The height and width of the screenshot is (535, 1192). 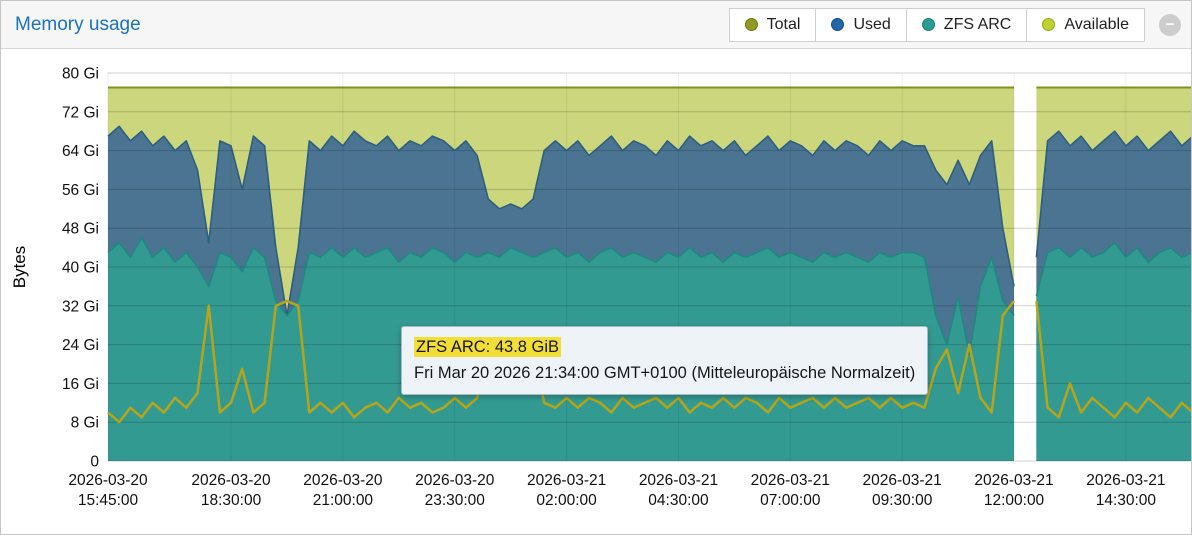 What do you see at coordinates (1113, 359) in the screenshot?
I see `series-available-line` at bounding box center [1113, 359].